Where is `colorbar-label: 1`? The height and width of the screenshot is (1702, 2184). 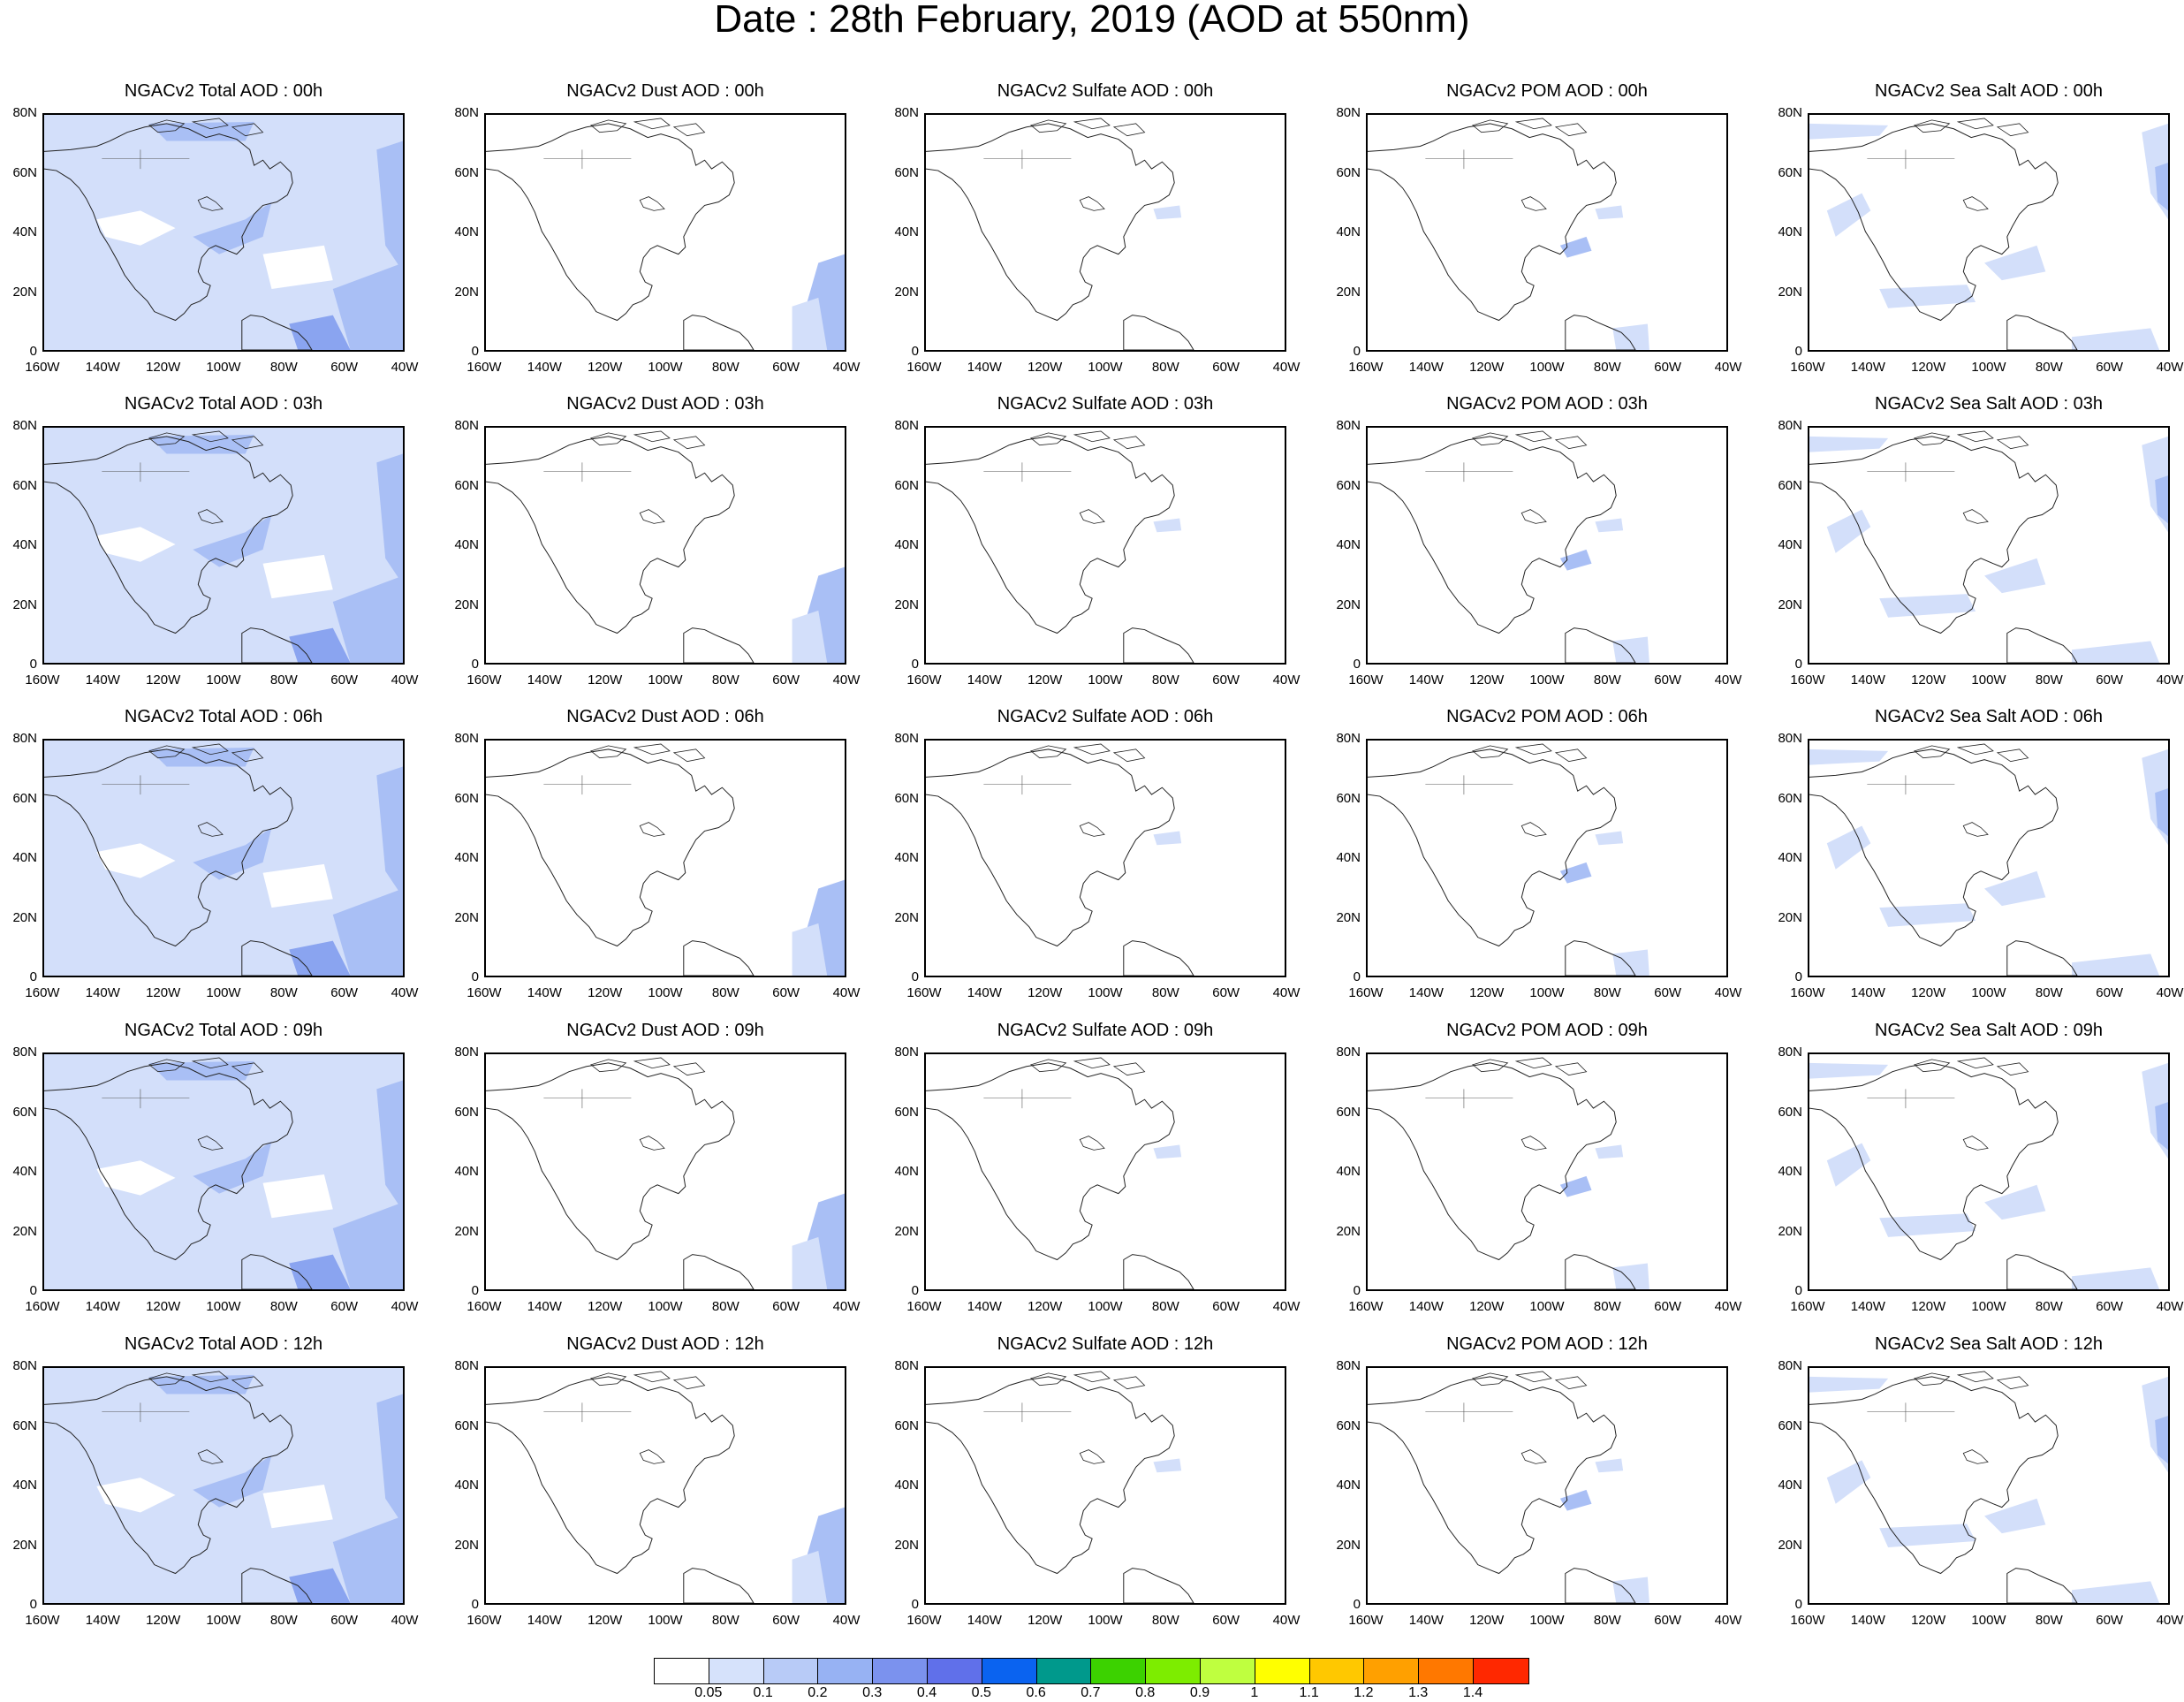
colorbar-label: 1 is located at coordinates (1254, 1692).